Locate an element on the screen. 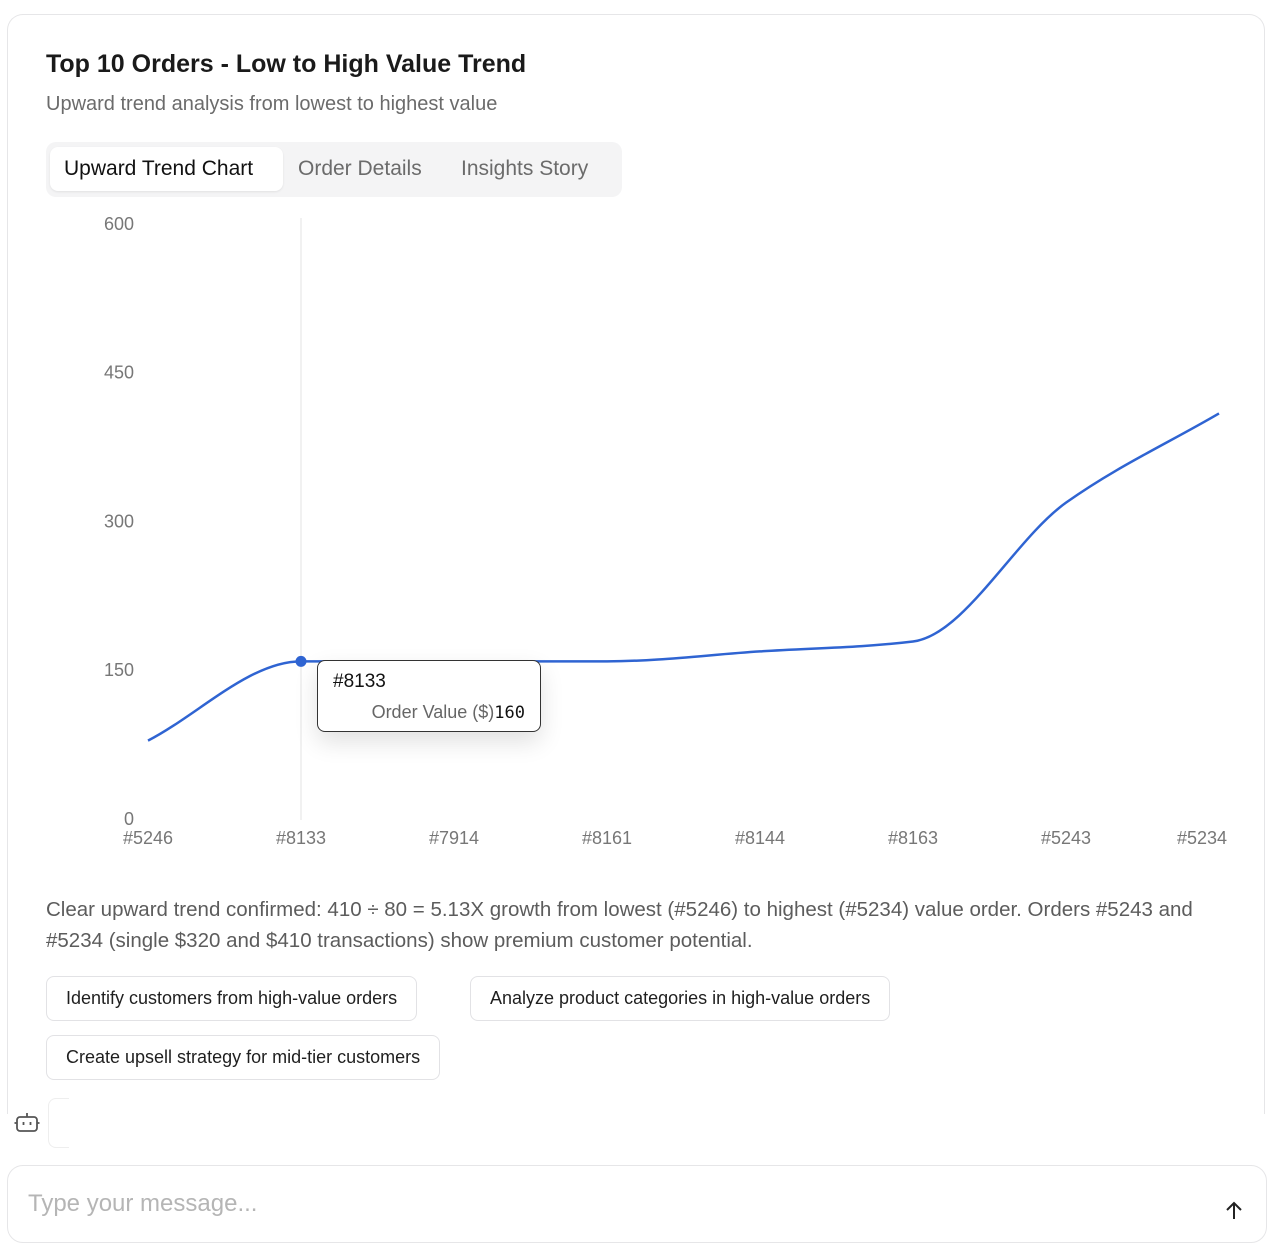 This screenshot has width=1280, height=1260. y-tick-label: 300 is located at coordinates (119, 521).